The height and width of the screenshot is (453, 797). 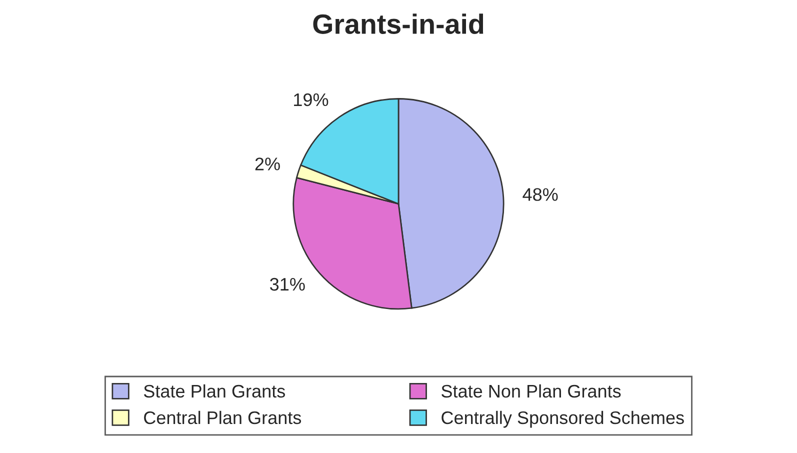 I want to click on data-label: 31%, so click(x=287, y=284).